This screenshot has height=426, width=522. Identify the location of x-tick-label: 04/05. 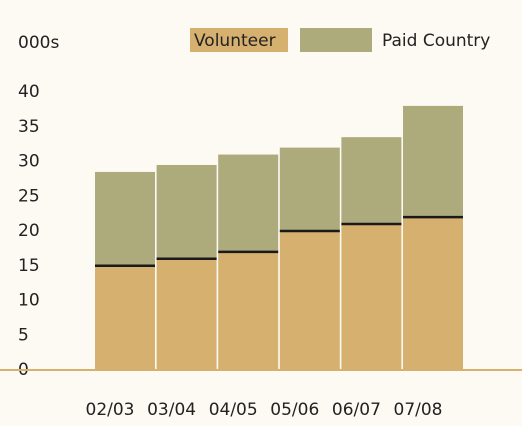
(233, 410).